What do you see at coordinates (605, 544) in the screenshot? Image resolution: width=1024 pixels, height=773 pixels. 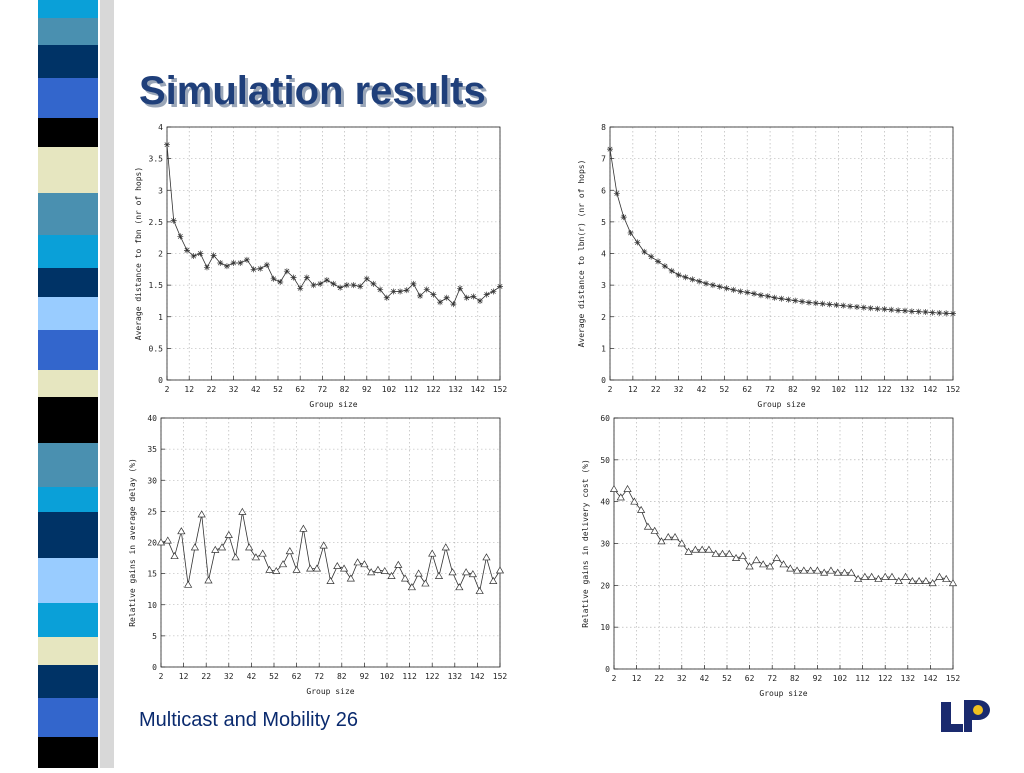 I see `y-tick-label: 30` at bounding box center [605, 544].